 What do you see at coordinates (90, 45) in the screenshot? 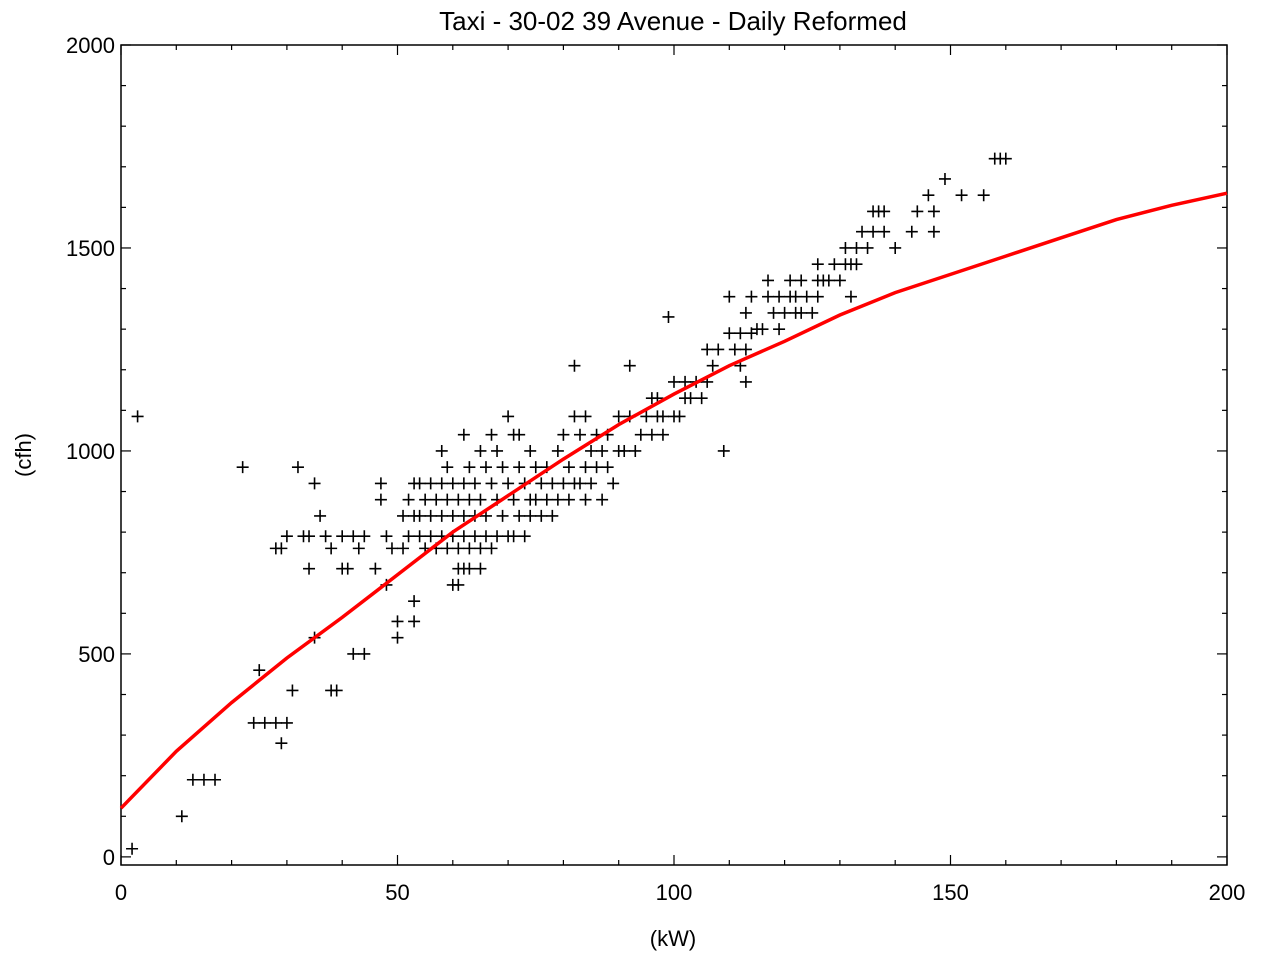
I see `y-tick-label: 2000` at bounding box center [90, 45].